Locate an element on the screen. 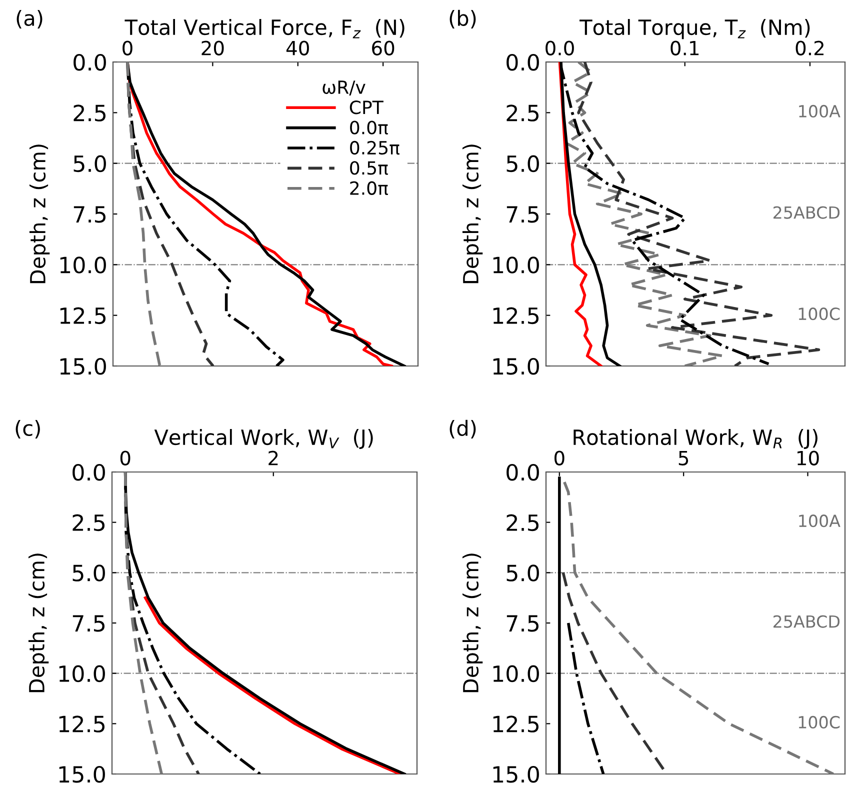 The image size is (849, 791). legend-label: 2.0π is located at coordinates (369, 188).